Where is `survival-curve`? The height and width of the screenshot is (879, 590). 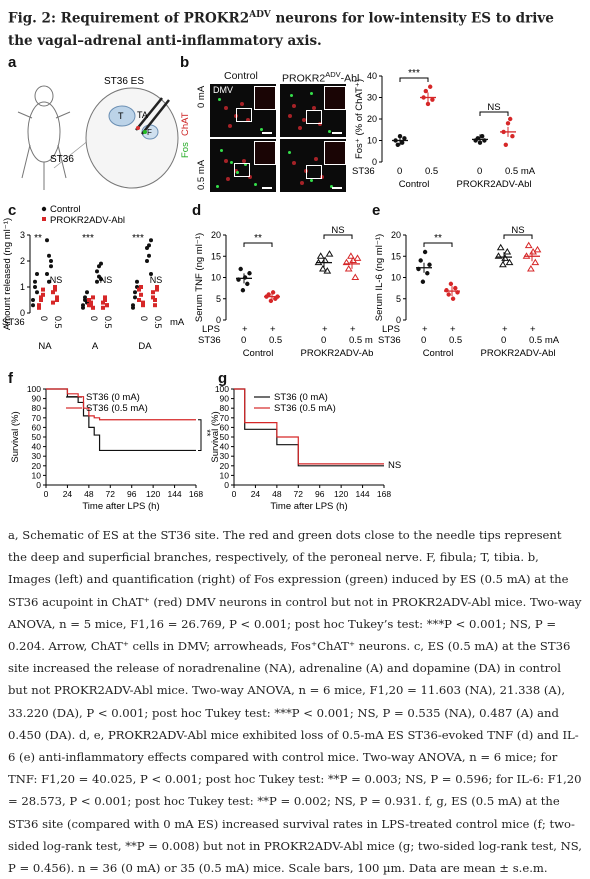
survival-curve is located at coordinates (309, 426).